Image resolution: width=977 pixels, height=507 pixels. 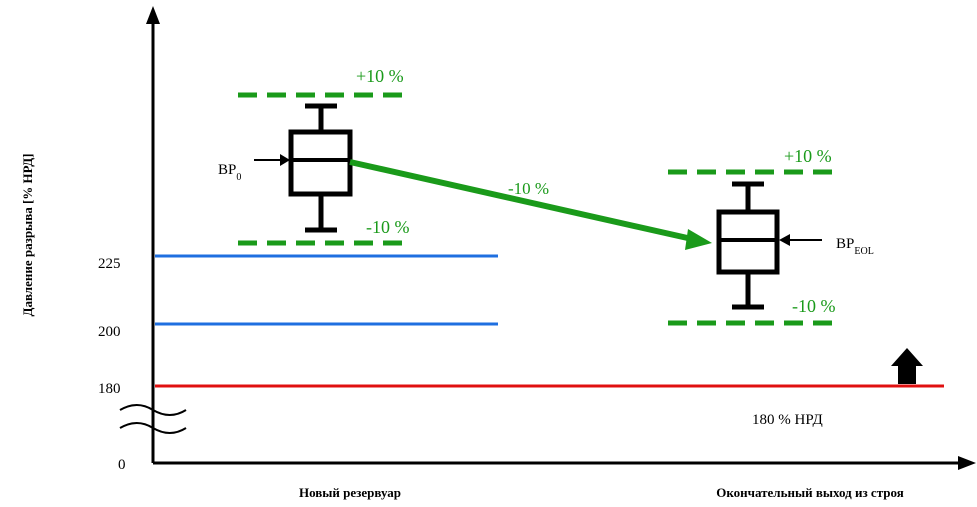 I want to click on box-end-of-life: +10 % -10 % BPEOL, so click(x=771, y=236).